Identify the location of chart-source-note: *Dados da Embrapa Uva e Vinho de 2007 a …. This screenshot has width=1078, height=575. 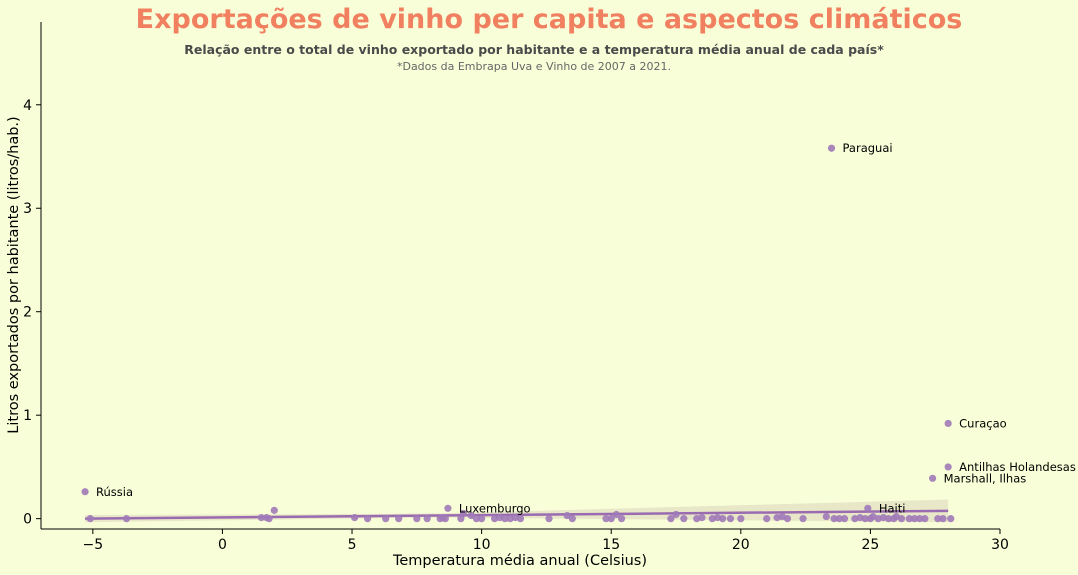
(534, 66).